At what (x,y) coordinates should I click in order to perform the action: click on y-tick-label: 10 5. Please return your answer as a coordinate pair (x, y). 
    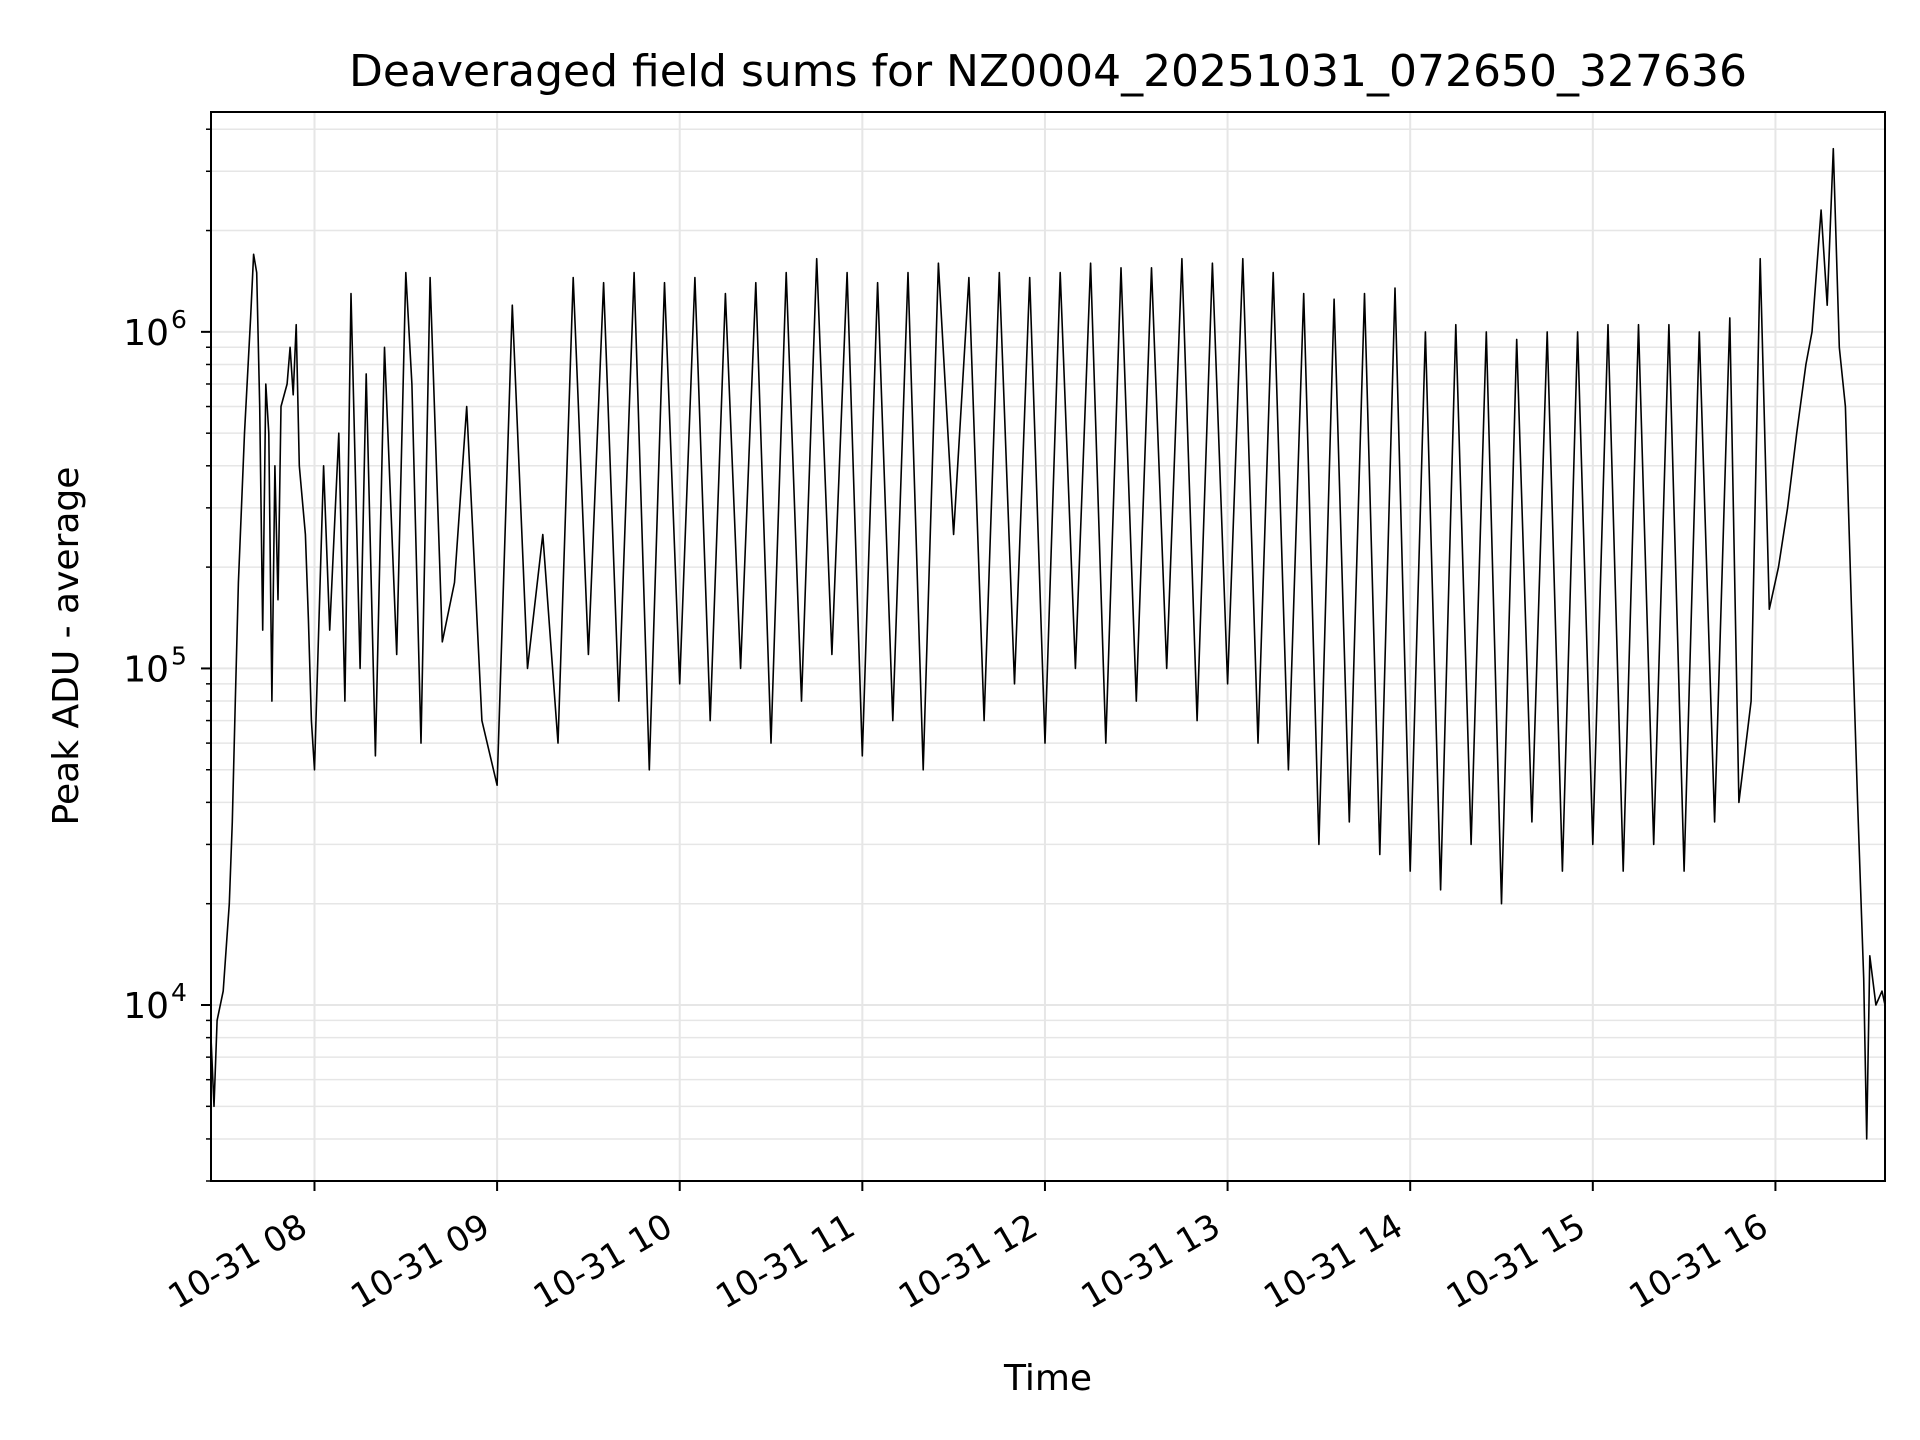
    Looking at the image, I should click on (155, 665).